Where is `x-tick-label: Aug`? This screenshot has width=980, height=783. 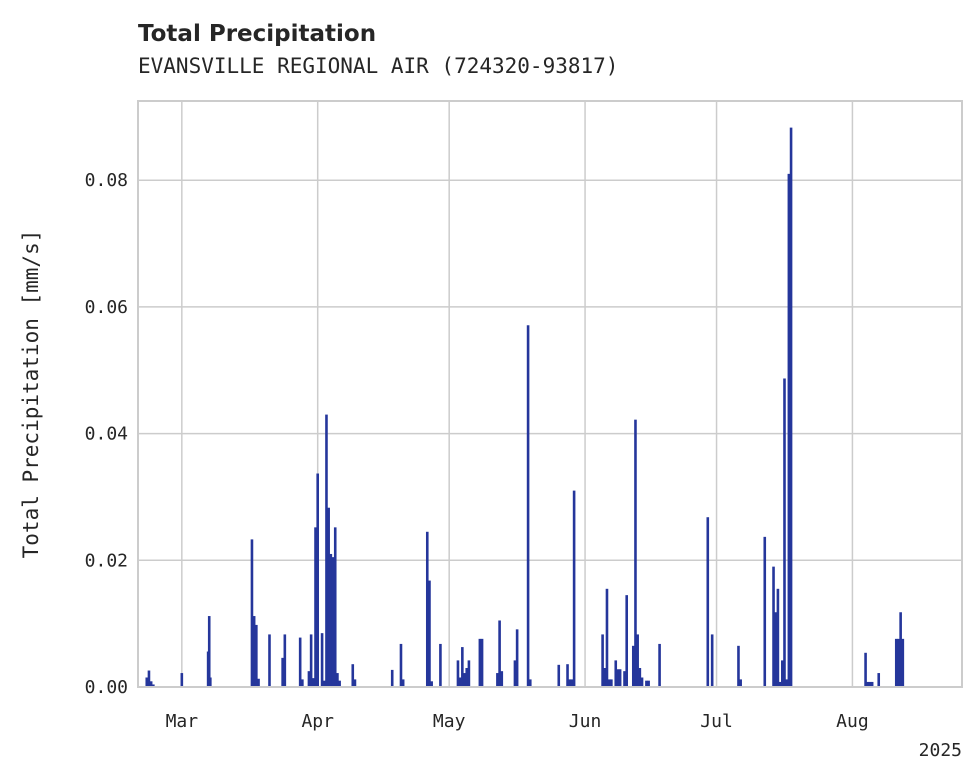 x-tick-label: Aug is located at coordinates (852, 721).